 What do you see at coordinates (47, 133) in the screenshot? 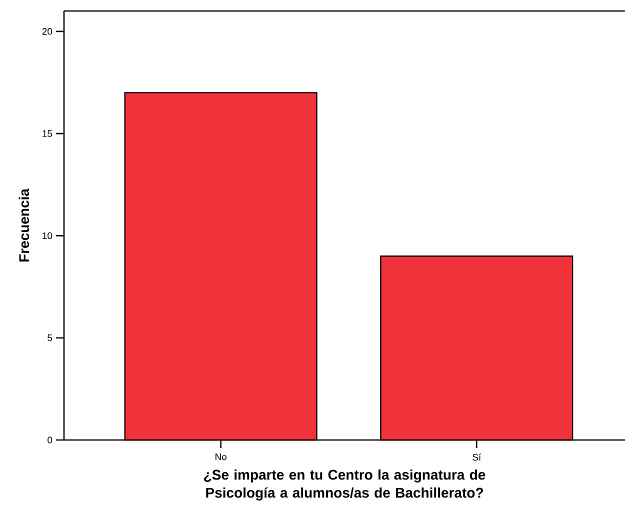
I see `y-tick-label: 15` at bounding box center [47, 133].